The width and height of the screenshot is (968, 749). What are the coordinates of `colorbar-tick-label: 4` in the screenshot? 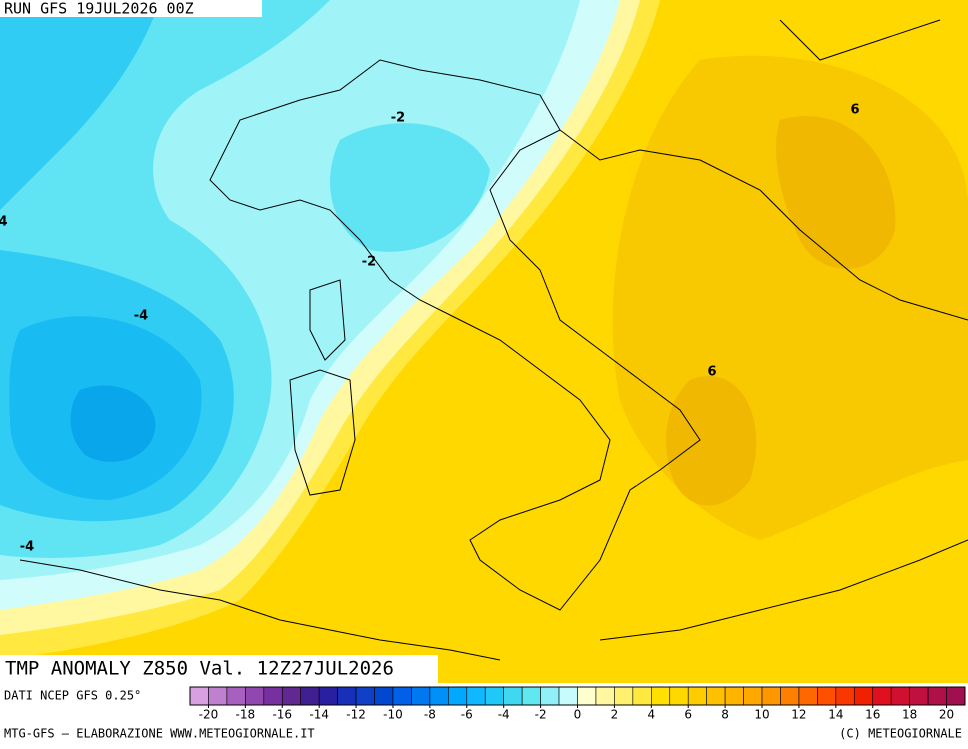 It's located at (651, 715).